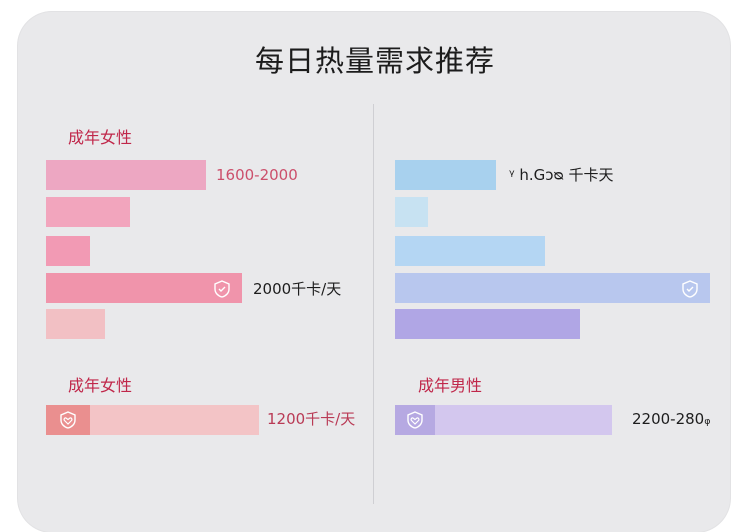  I want to click on value-female-bottom-kcal: 1200千卡/天, so click(311, 419).